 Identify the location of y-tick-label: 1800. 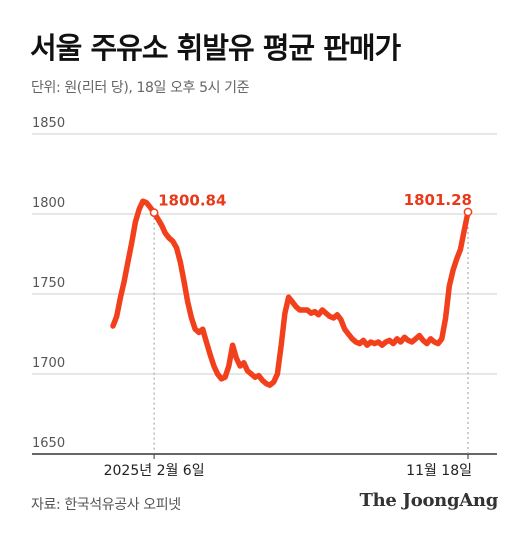
(48, 203).